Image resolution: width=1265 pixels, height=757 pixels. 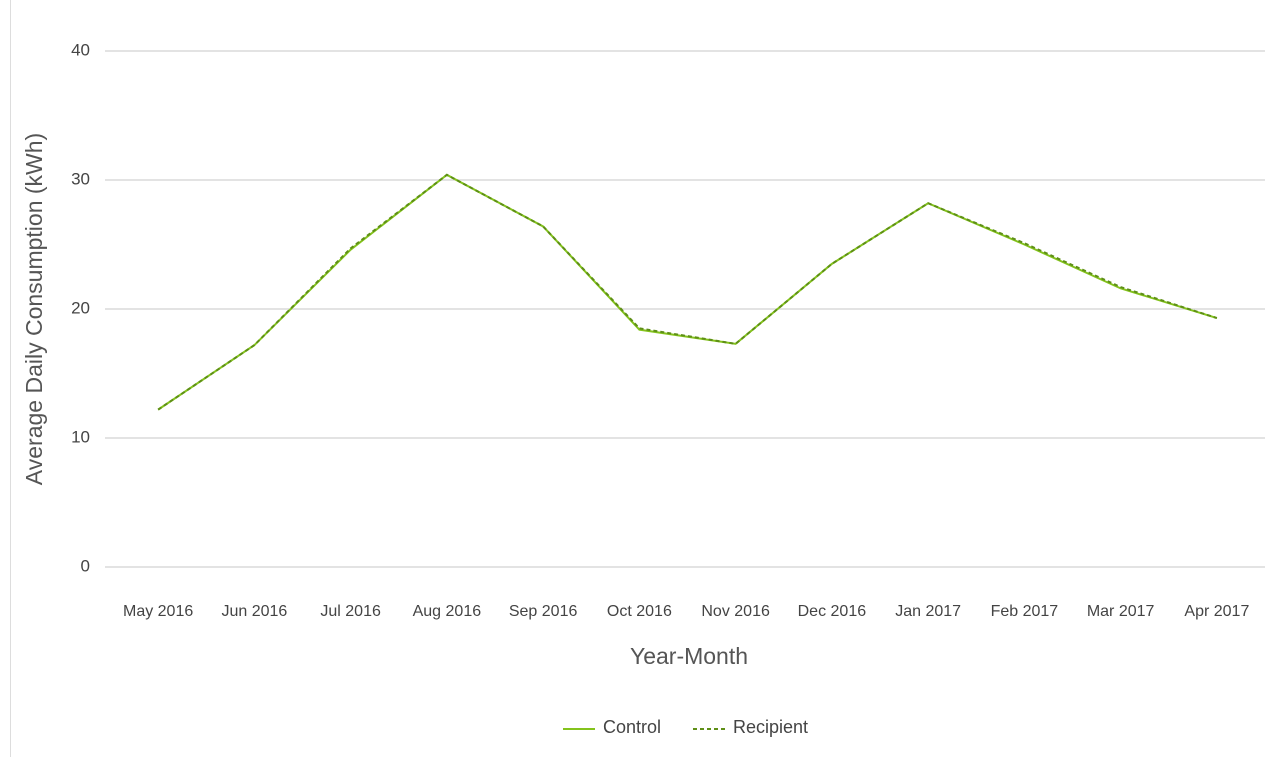 What do you see at coordinates (832, 611) in the screenshot?
I see `x-tick-label: Dec 2016` at bounding box center [832, 611].